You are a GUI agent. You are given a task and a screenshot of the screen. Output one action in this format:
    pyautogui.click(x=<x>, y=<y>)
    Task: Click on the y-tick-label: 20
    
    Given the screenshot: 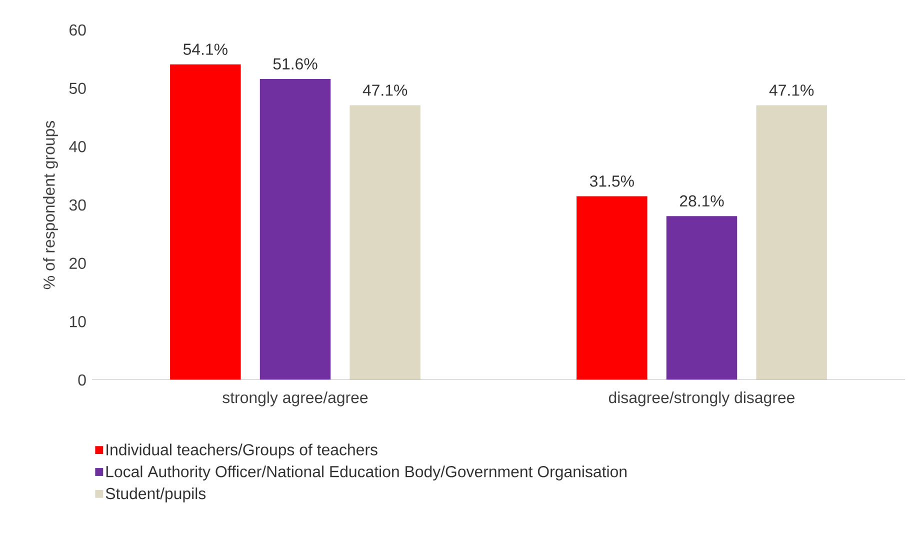 What is the action you would take?
    pyautogui.click(x=78, y=263)
    